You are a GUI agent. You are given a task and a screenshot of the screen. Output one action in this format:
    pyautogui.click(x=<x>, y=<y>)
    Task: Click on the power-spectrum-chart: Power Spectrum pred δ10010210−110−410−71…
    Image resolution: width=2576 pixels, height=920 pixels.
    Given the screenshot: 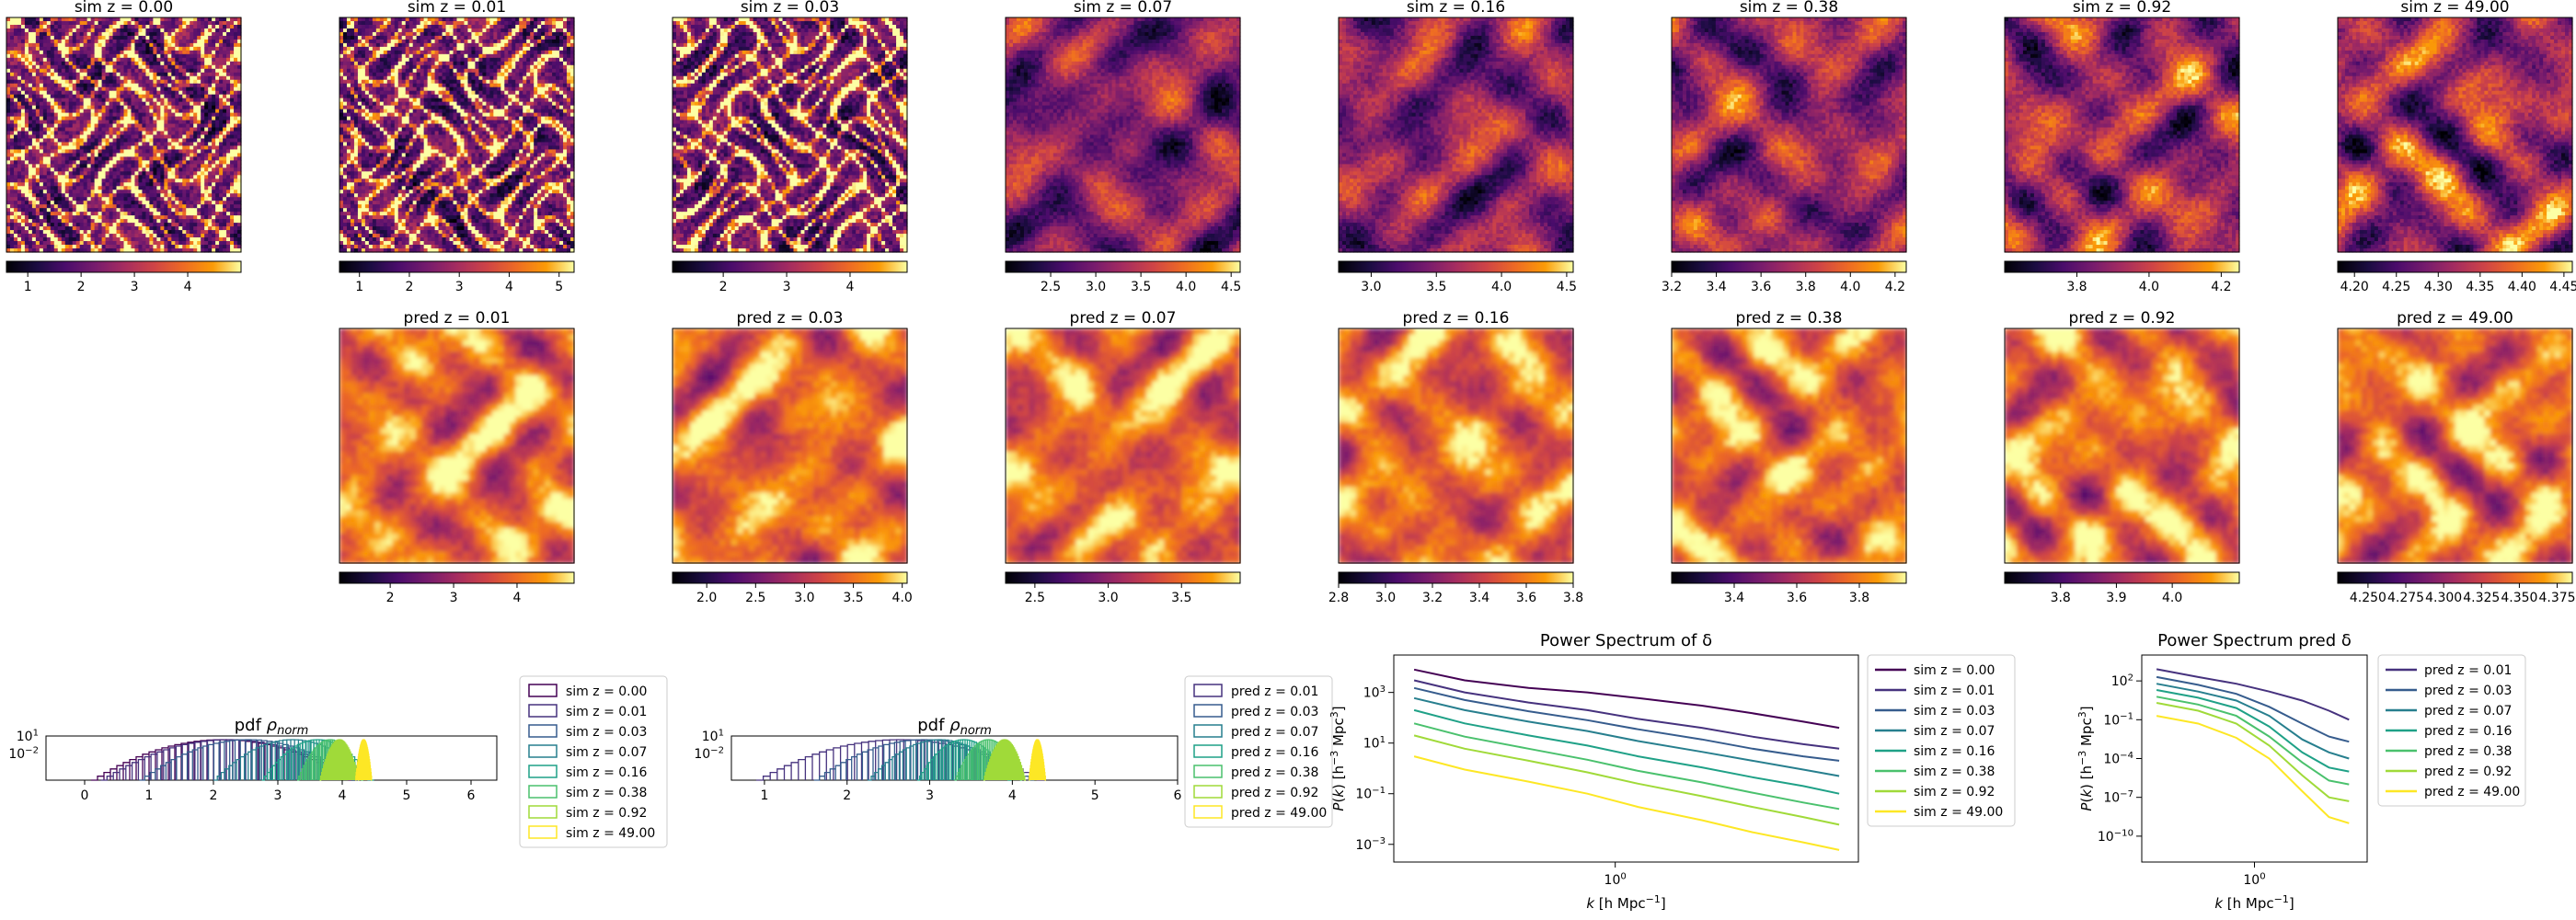 What is the action you would take?
    pyautogui.click(x=2300, y=771)
    